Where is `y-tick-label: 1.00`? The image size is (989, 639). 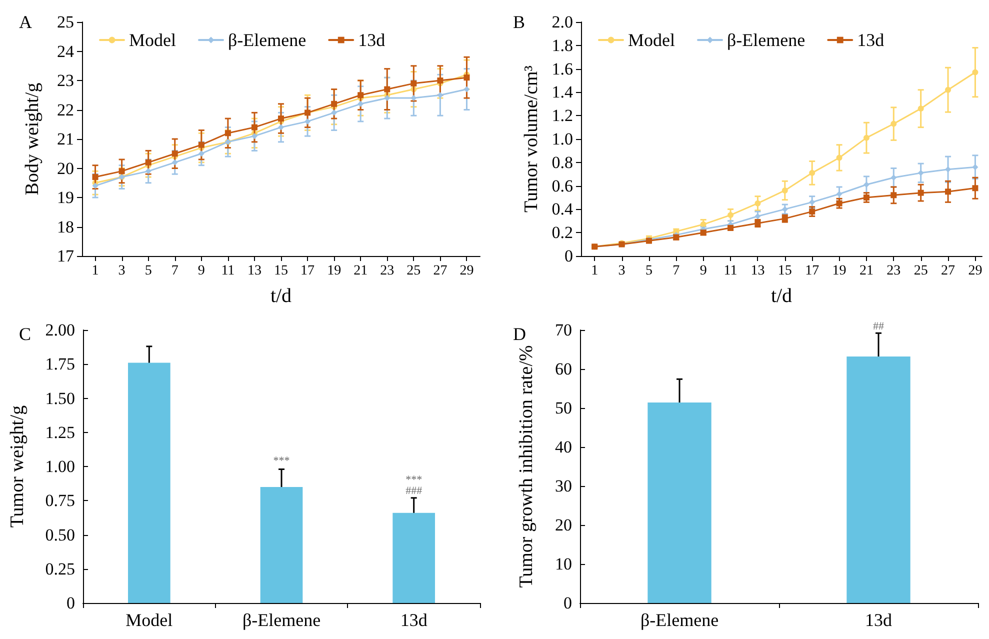
y-tick-label: 1.00 is located at coordinates (60, 466).